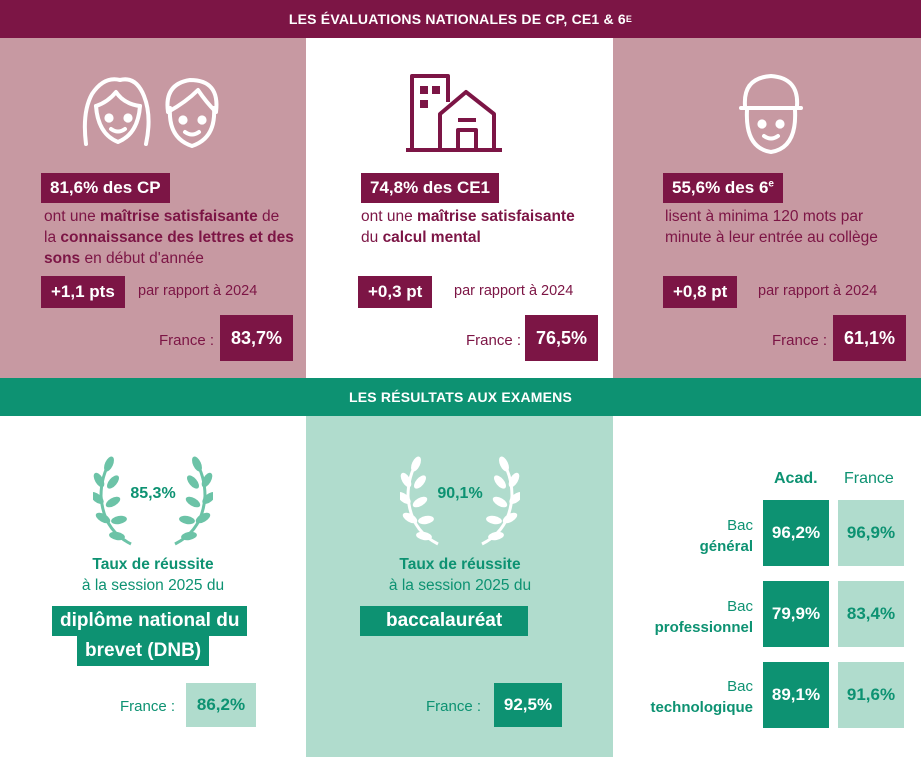 This screenshot has width=921, height=757. Describe the element at coordinates (150, 112) in the screenshot. I see `children-faces-icon` at that location.